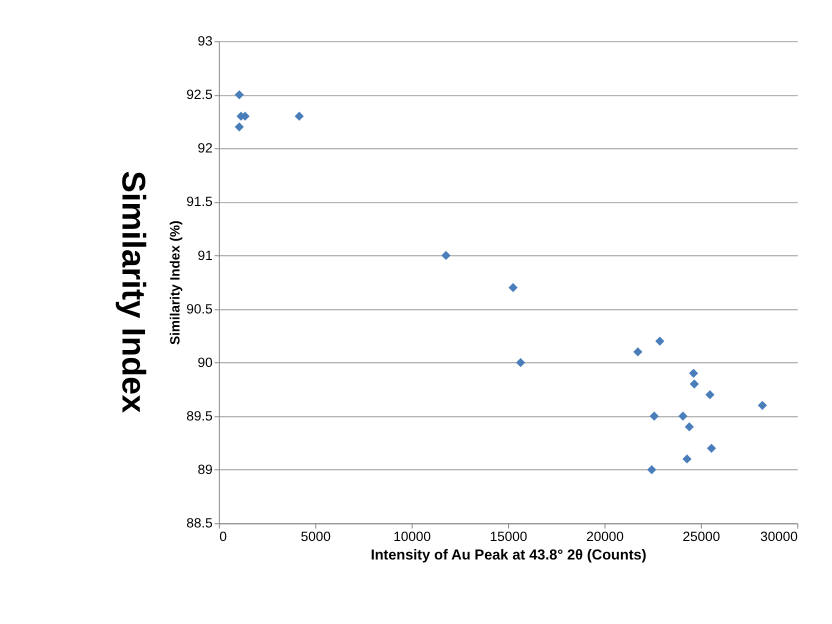 The width and height of the screenshot is (832, 624). Describe the element at coordinates (701, 536) in the screenshot. I see `x-tick-label: 25000` at that location.